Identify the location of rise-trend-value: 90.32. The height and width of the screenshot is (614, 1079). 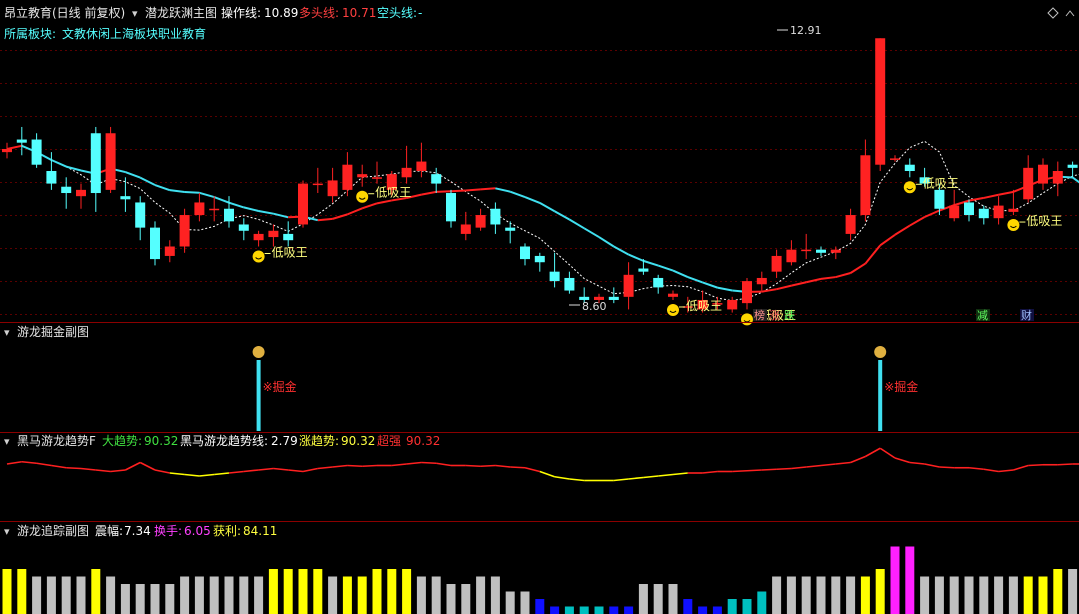
(358, 441).